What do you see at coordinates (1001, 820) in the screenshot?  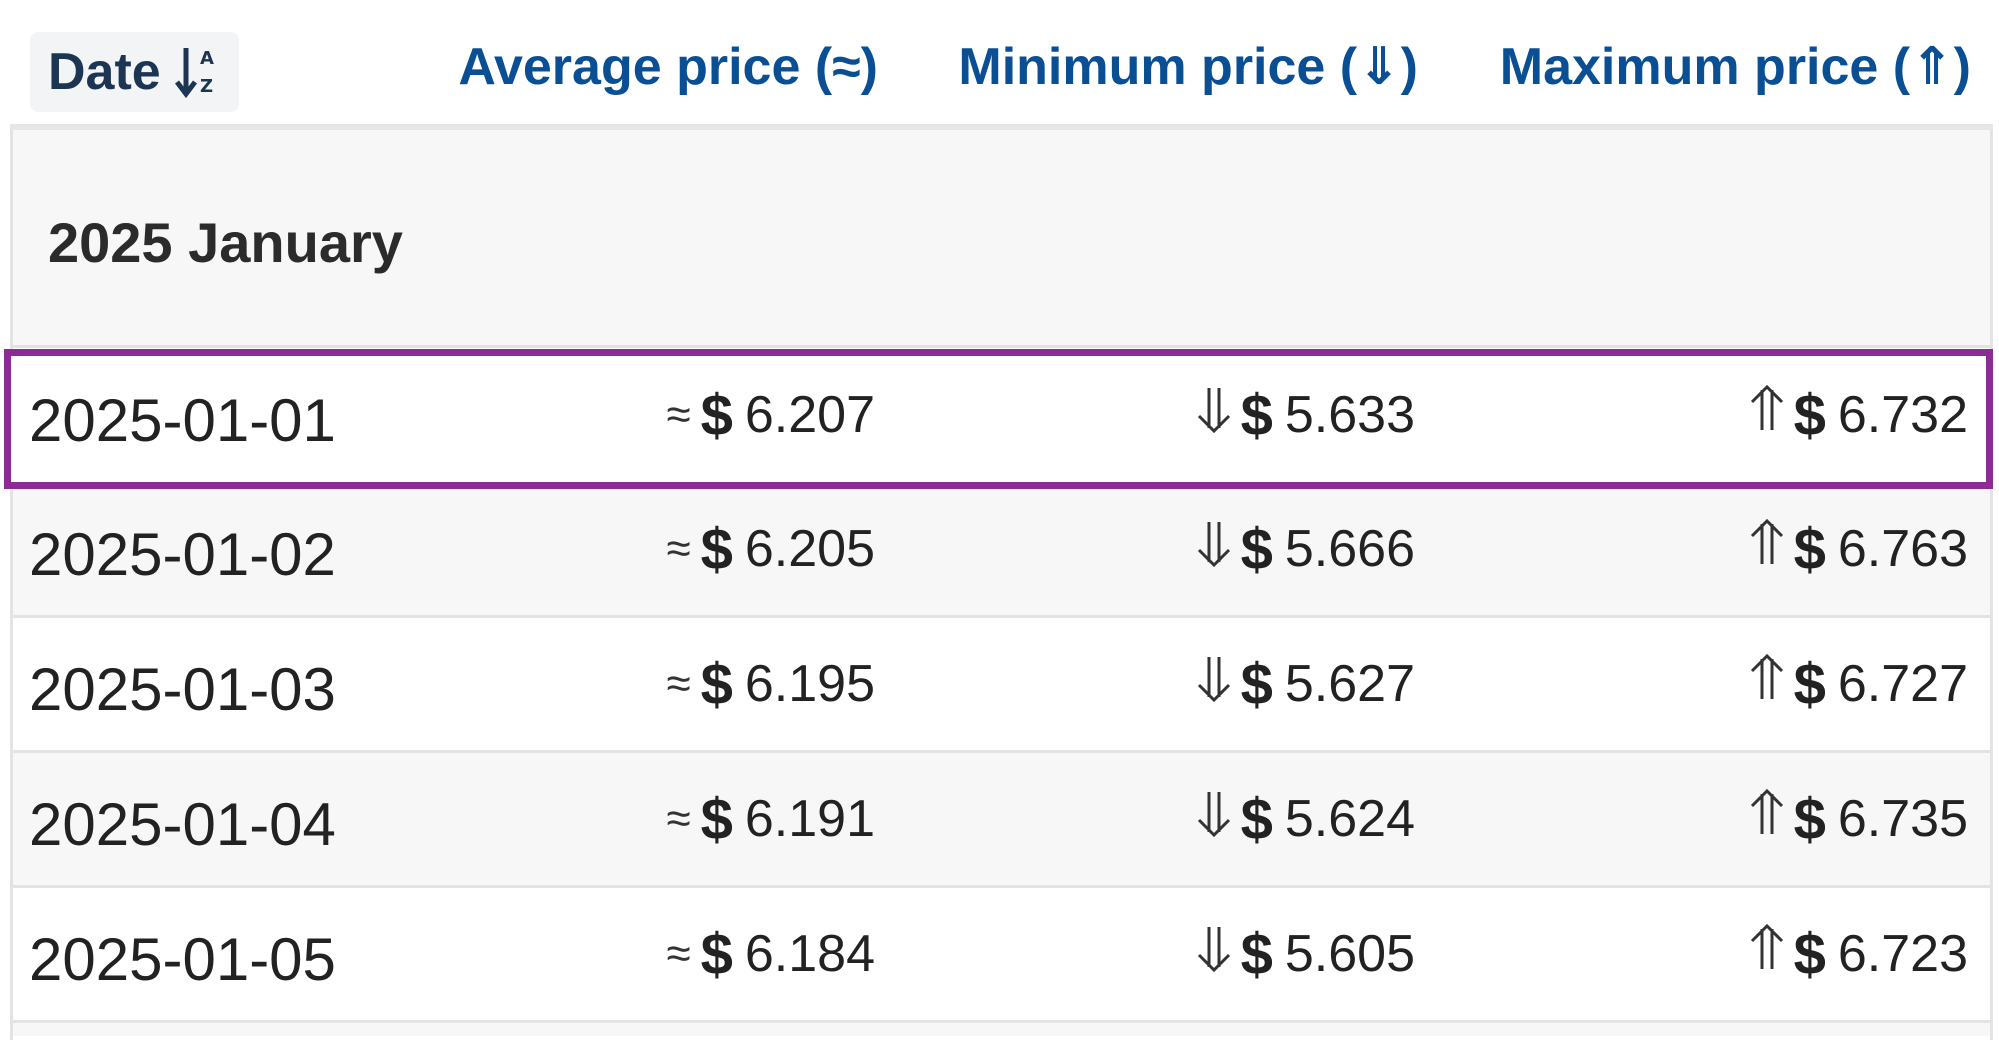 I see `table-row: 2025-01-04 ≈ $6.191 $5.624 $6.735` at bounding box center [1001, 820].